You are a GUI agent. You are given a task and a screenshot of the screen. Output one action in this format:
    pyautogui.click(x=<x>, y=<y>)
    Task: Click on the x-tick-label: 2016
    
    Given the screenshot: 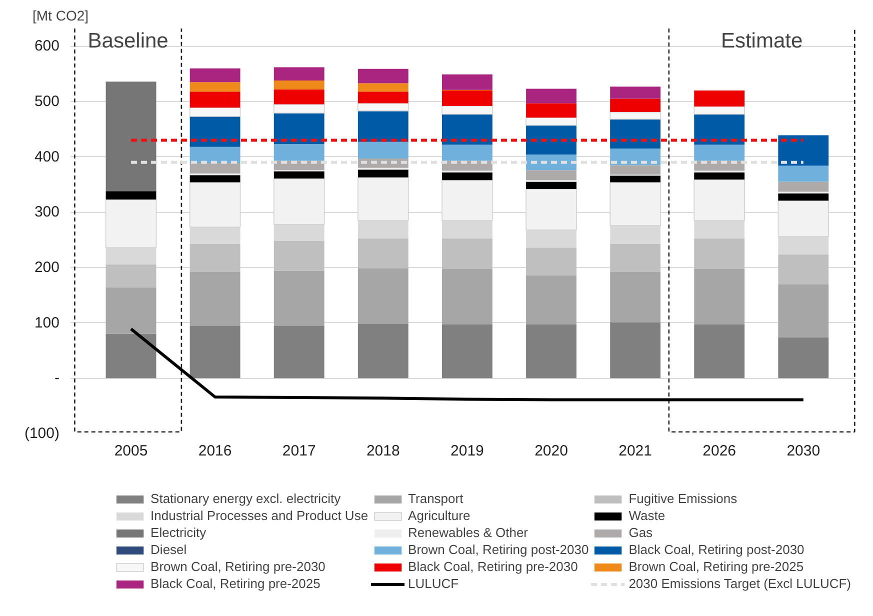 What is the action you would take?
    pyautogui.click(x=215, y=451)
    